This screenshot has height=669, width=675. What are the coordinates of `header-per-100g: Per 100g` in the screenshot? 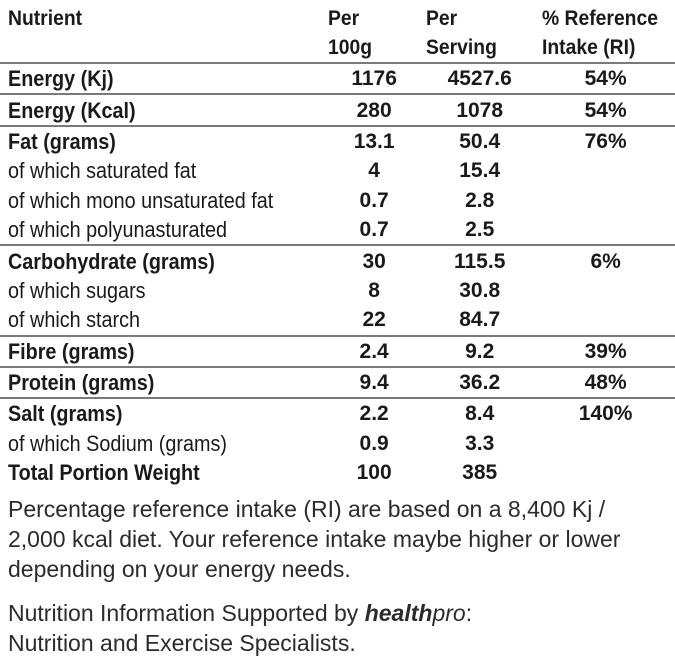 It's located at (350, 33).